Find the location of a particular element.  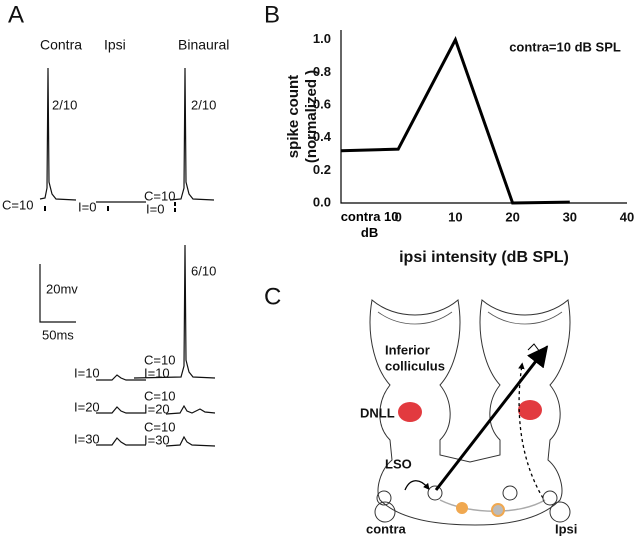

x-tick-label: contra 10 dB is located at coordinates (369, 224).